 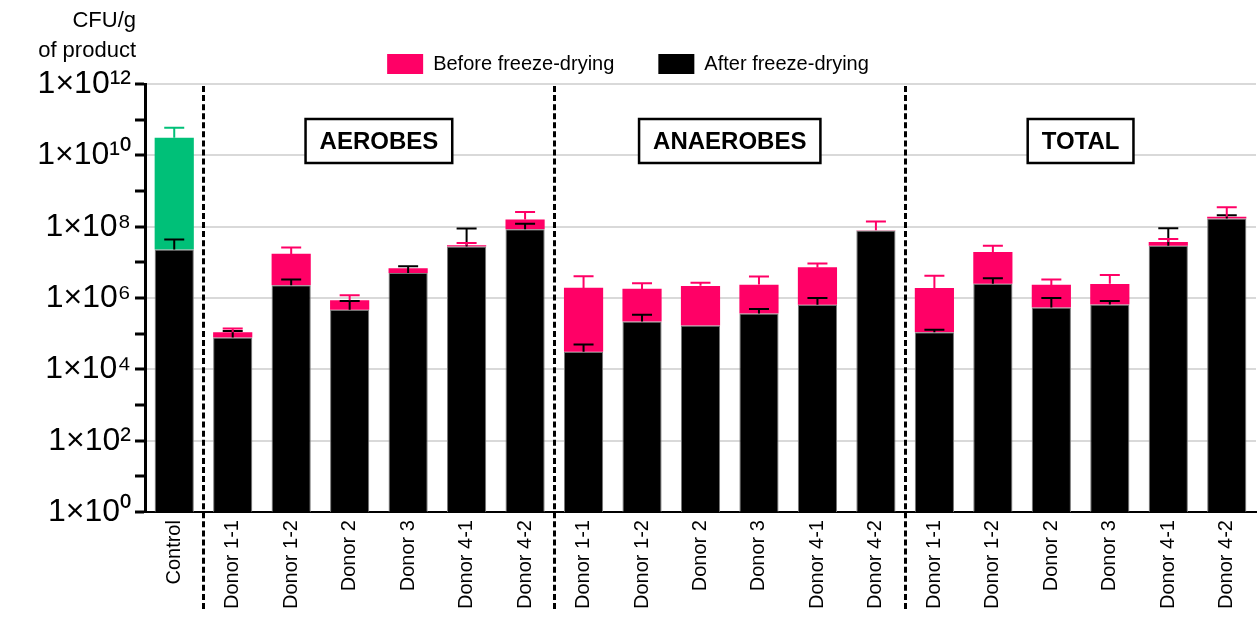 What do you see at coordinates (786, 62) in the screenshot?
I see `legend-label: After freeze-drying` at bounding box center [786, 62].